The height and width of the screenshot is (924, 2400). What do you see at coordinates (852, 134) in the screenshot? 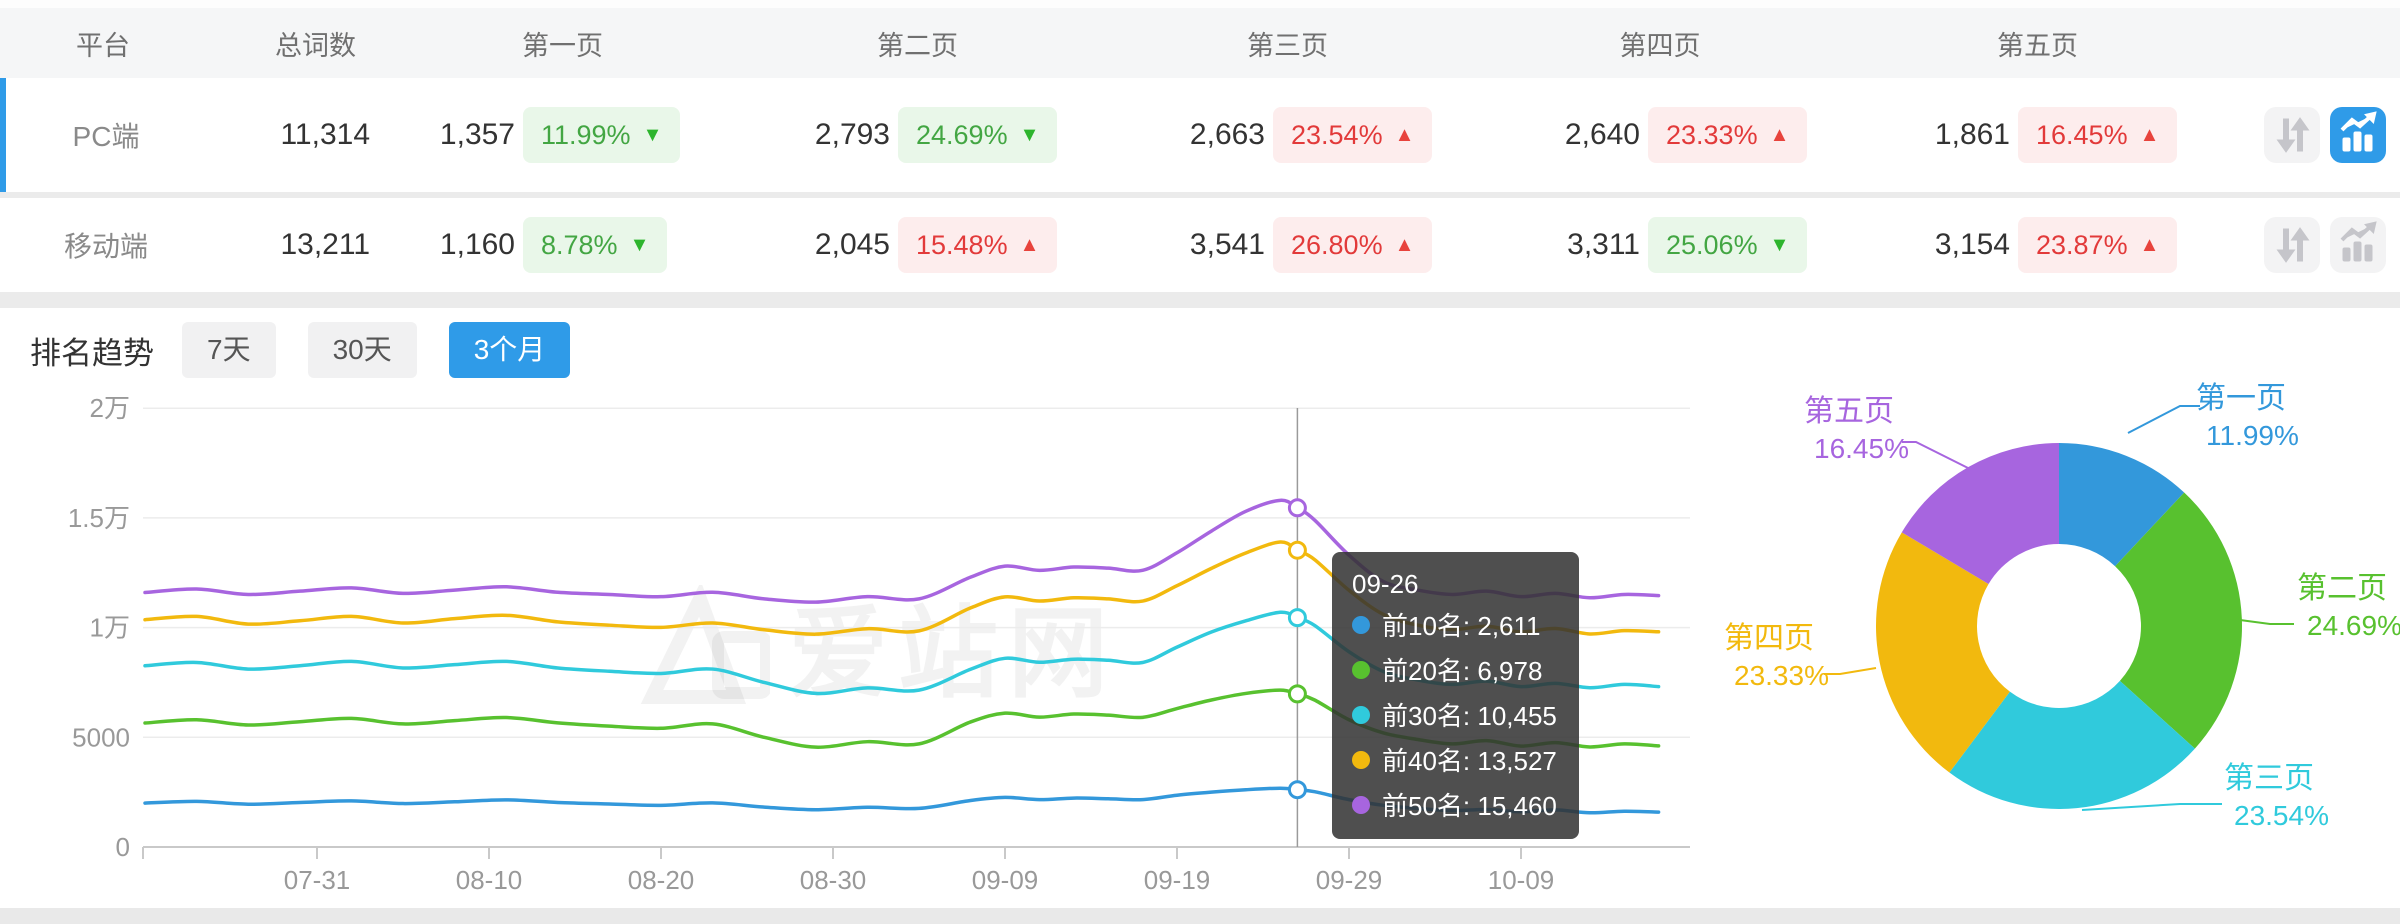
I see `page2-count: 2,793` at bounding box center [852, 134].